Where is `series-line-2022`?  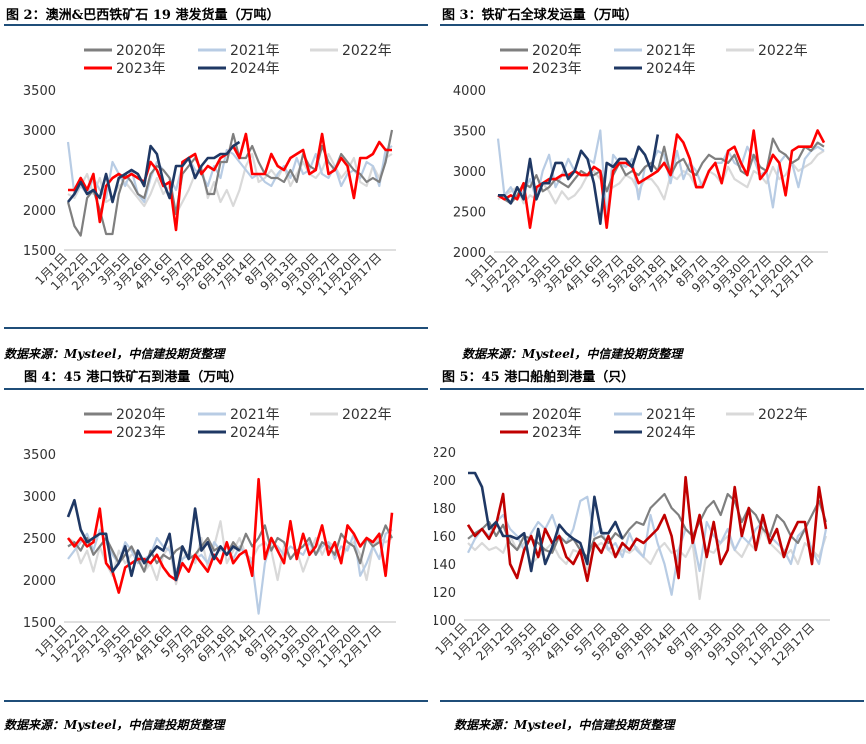 series-line-2022 is located at coordinates (661, 177).